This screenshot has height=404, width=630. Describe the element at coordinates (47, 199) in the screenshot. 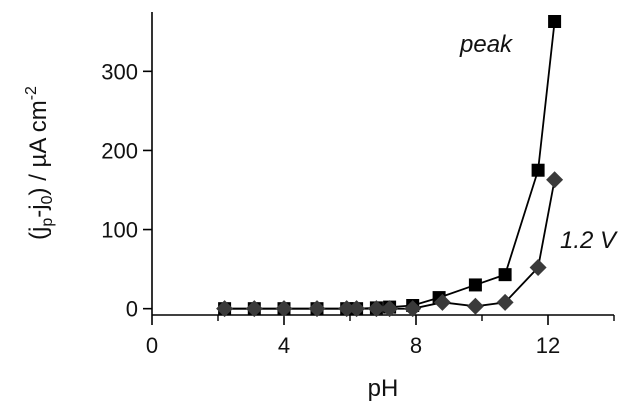

I see `y-title-sub-0: 0` at that location.